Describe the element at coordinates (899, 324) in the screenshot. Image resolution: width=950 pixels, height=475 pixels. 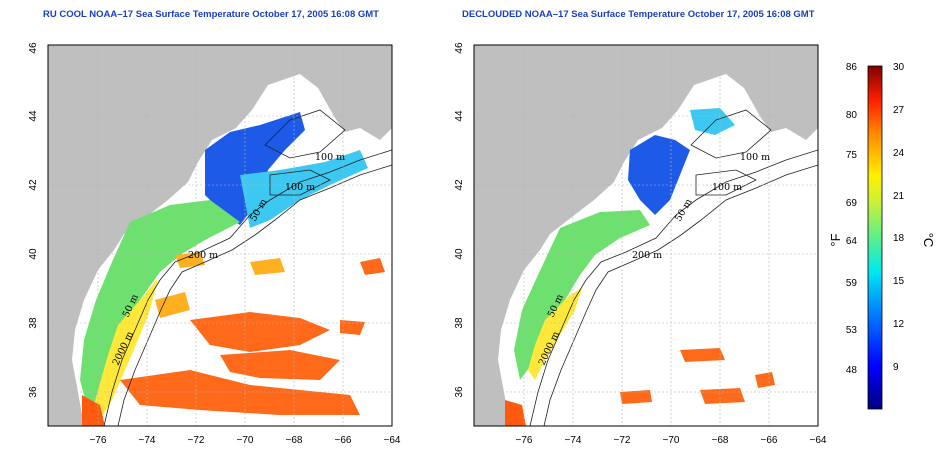
I see `celsius-tick: 12` at that location.